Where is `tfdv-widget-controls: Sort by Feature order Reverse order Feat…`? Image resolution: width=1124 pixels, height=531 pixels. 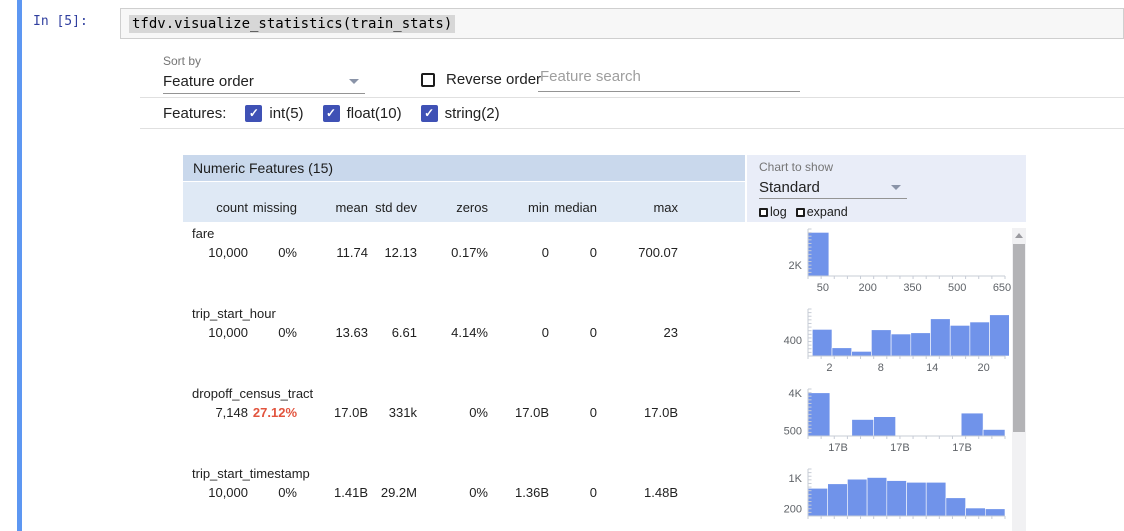
tfdv-widget-controls: Sort by Feature order Reverse order Feat… is located at coordinates (632, 89).